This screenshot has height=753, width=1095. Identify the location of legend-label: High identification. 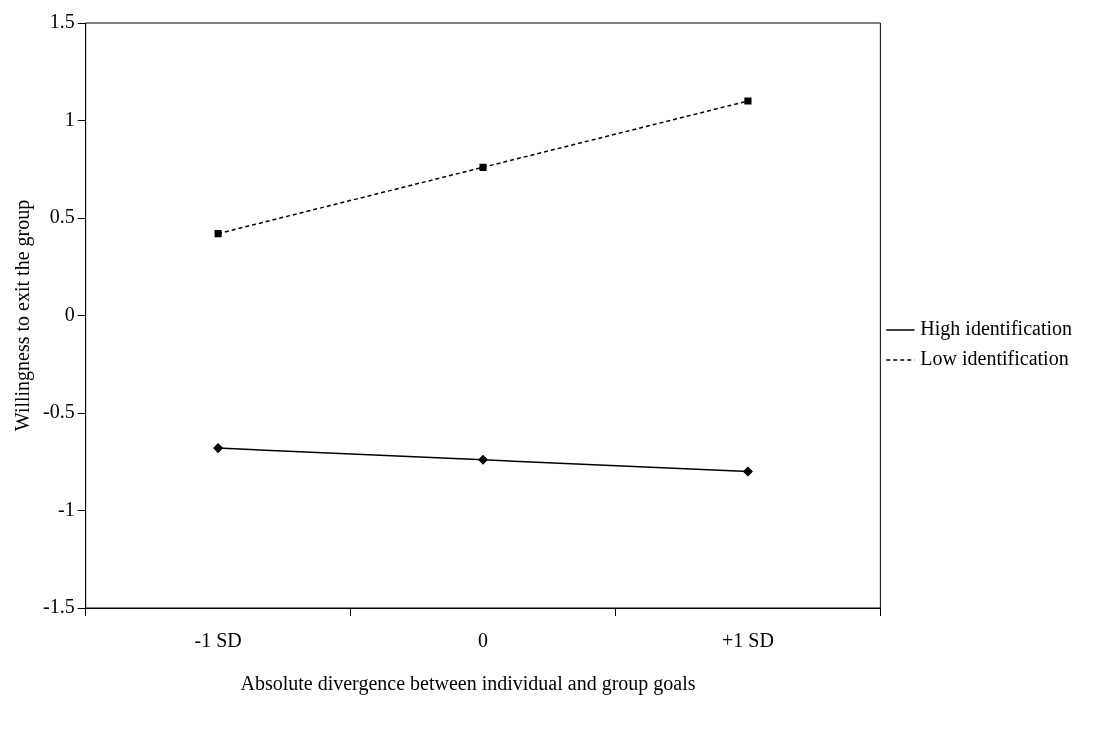
(996, 329).